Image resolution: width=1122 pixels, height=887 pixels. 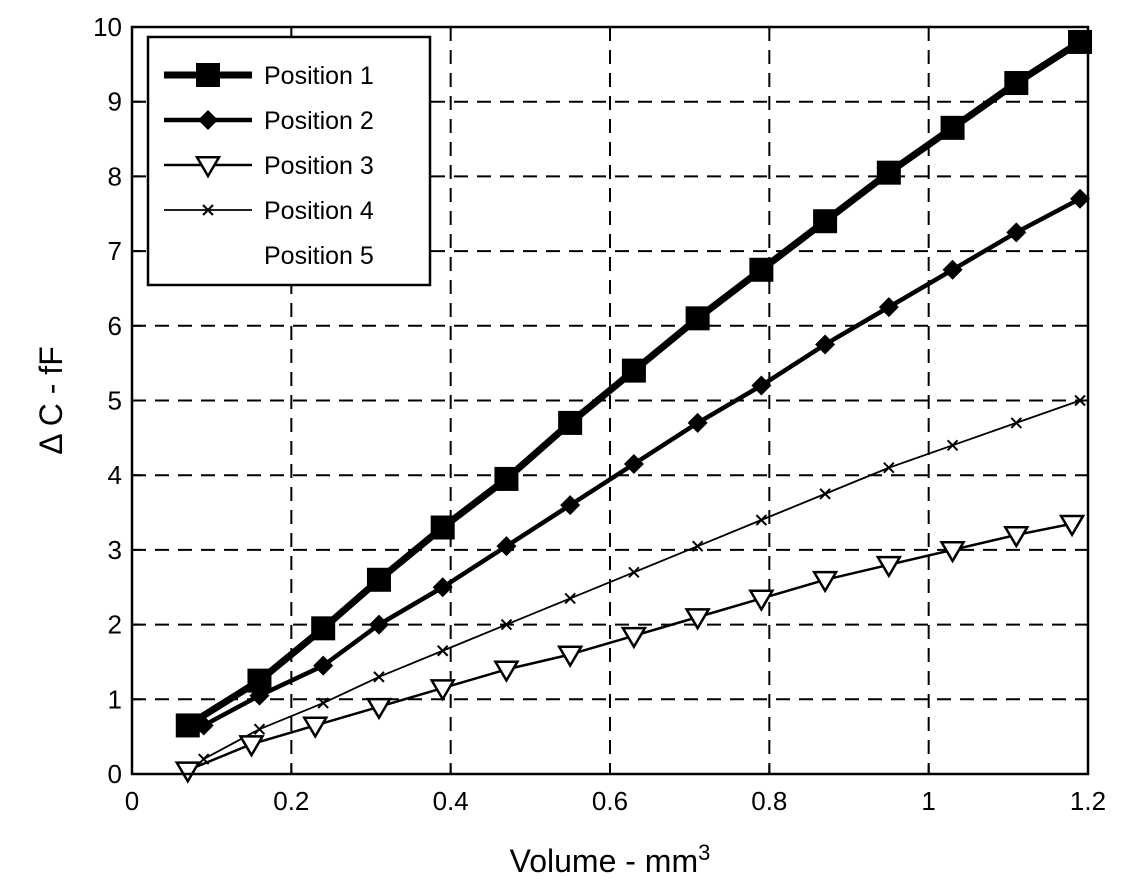 I want to click on x-tick-label: 0.8, so click(x=769, y=801).